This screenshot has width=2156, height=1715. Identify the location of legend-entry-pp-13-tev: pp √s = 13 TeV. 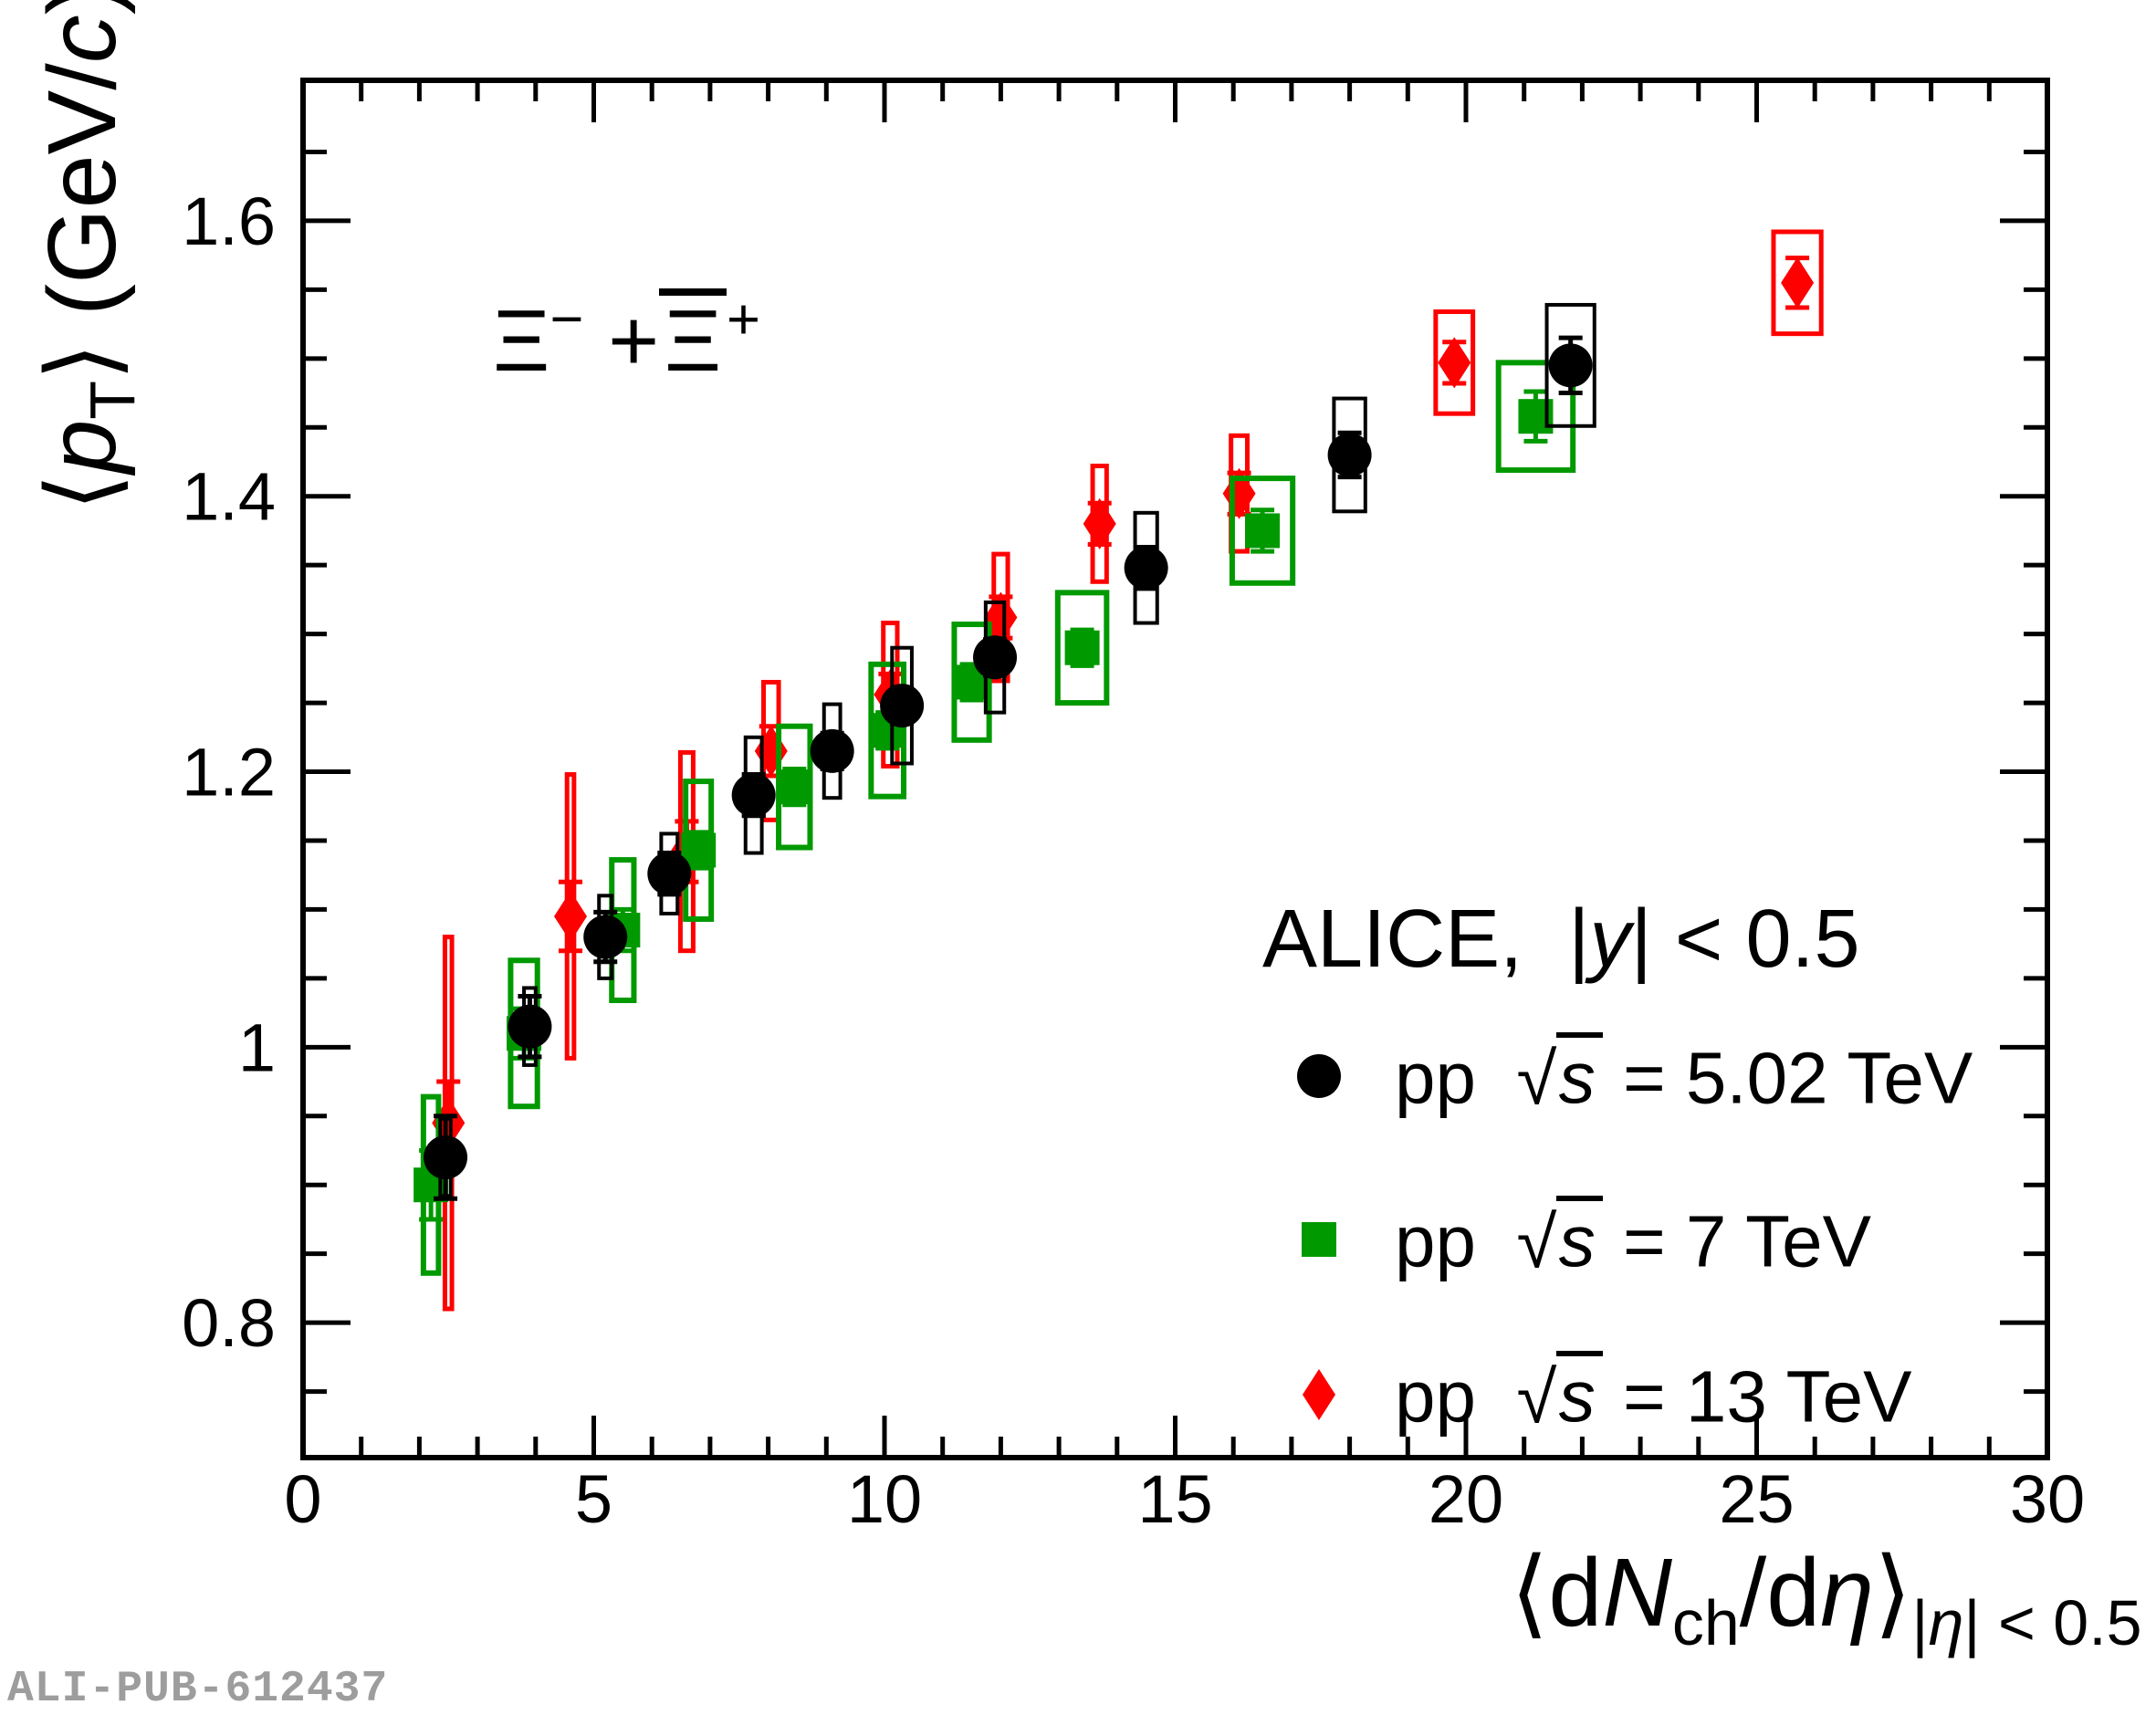
(1654, 1394).